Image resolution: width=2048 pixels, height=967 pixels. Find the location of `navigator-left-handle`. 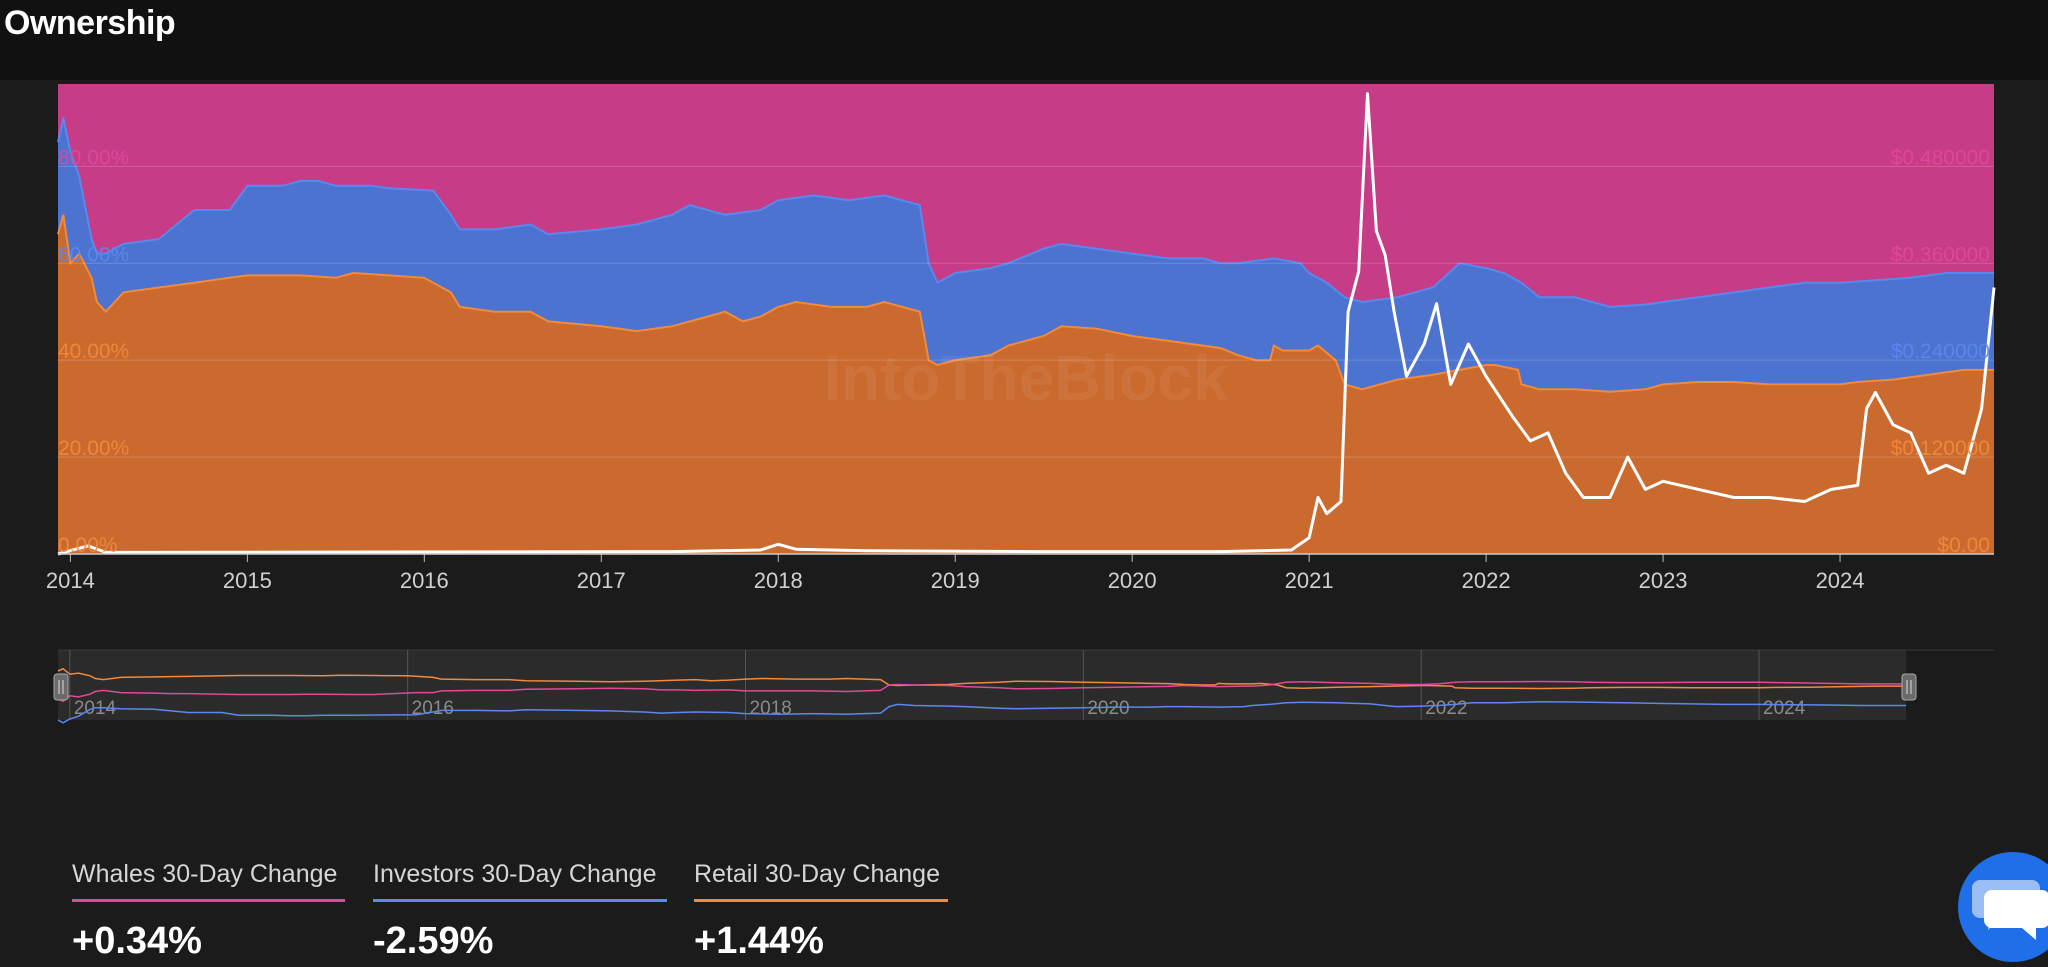

navigator-left-handle is located at coordinates (61, 687).